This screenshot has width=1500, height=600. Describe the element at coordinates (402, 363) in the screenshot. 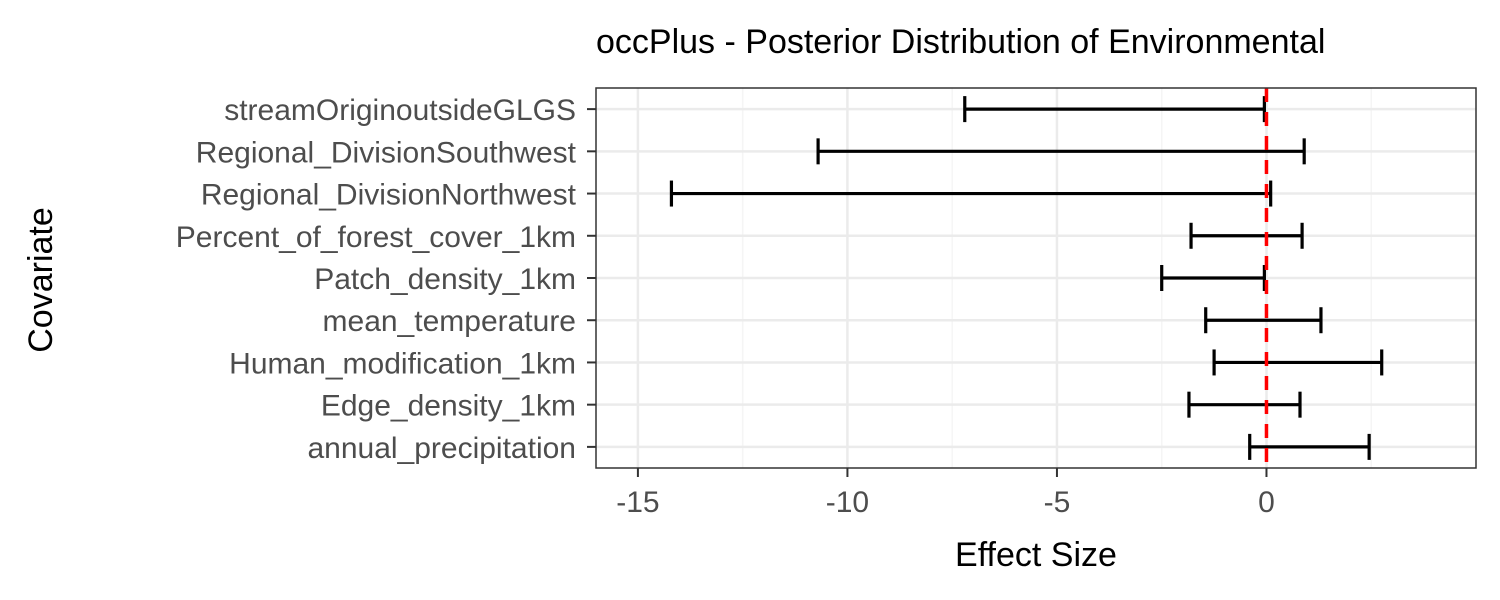

I see `y-tick-label: Human_modification_1km` at that location.